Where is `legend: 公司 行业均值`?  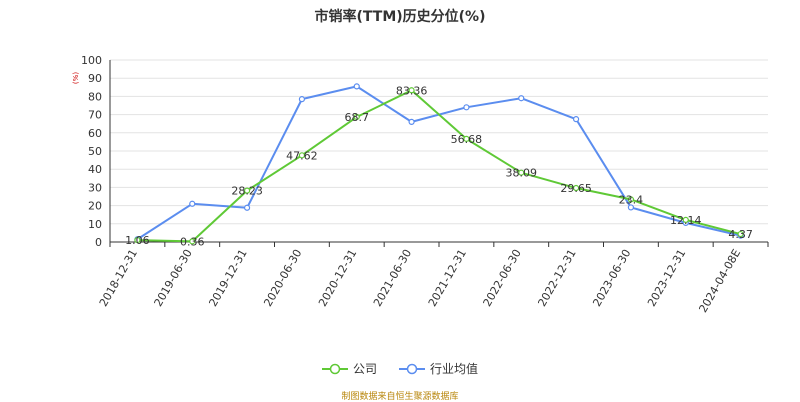 legend: 公司 行业均值 is located at coordinates (400, 368).